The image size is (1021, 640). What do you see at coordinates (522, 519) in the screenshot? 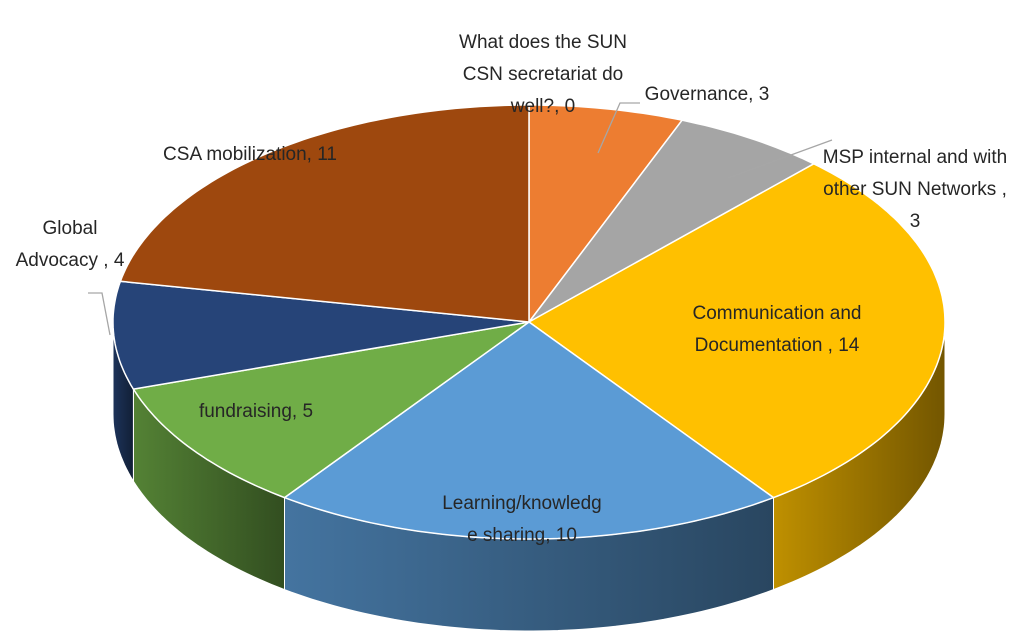
I see `data-label: Learning/knowledge sharing, 10` at bounding box center [522, 519].